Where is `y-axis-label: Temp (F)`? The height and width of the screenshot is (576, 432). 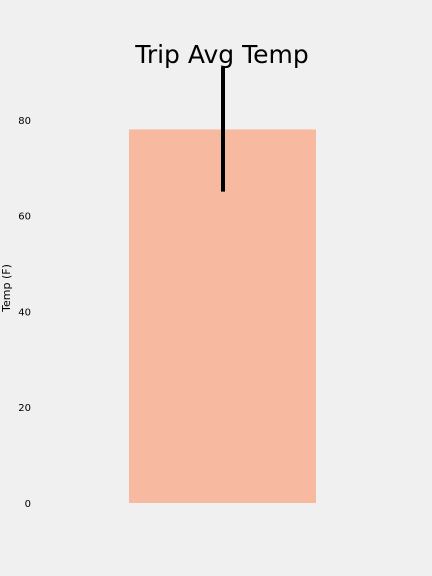 y-axis-label: Temp (F) is located at coordinates (6, 288).